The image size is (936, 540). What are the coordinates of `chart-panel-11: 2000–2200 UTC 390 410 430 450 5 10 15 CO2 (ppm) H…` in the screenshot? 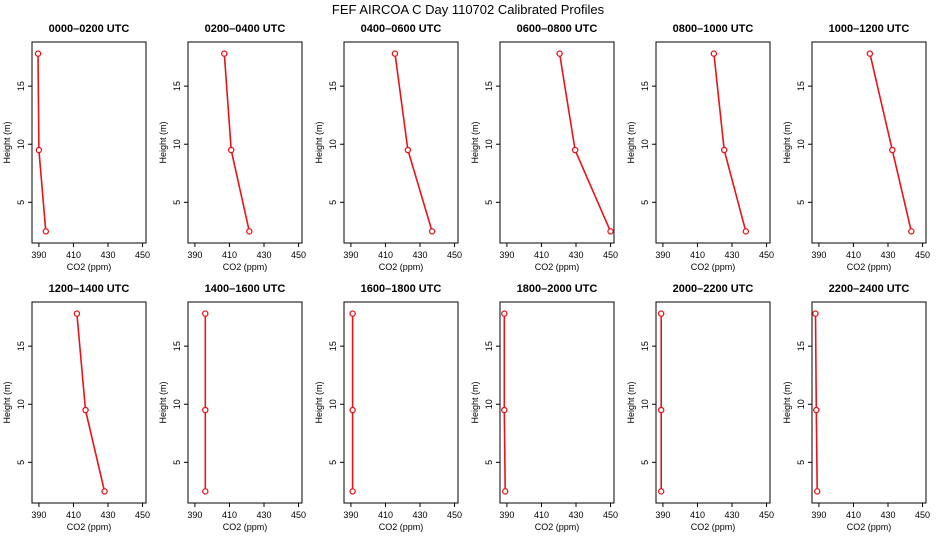 It's located at (700, 407).